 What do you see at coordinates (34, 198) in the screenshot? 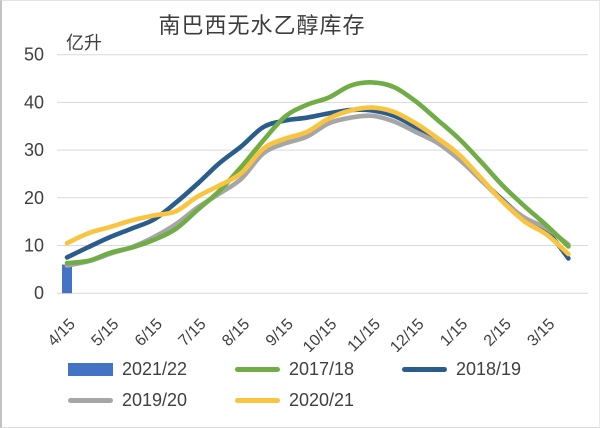
I see `svg-text: 20` at bounding box center [34, 198].